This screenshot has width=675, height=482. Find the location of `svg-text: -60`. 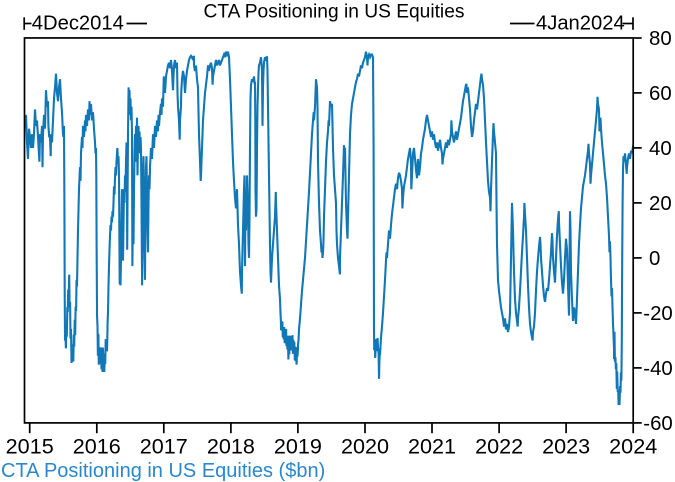

svg-text: -60 is located at coordinates (657, 424).